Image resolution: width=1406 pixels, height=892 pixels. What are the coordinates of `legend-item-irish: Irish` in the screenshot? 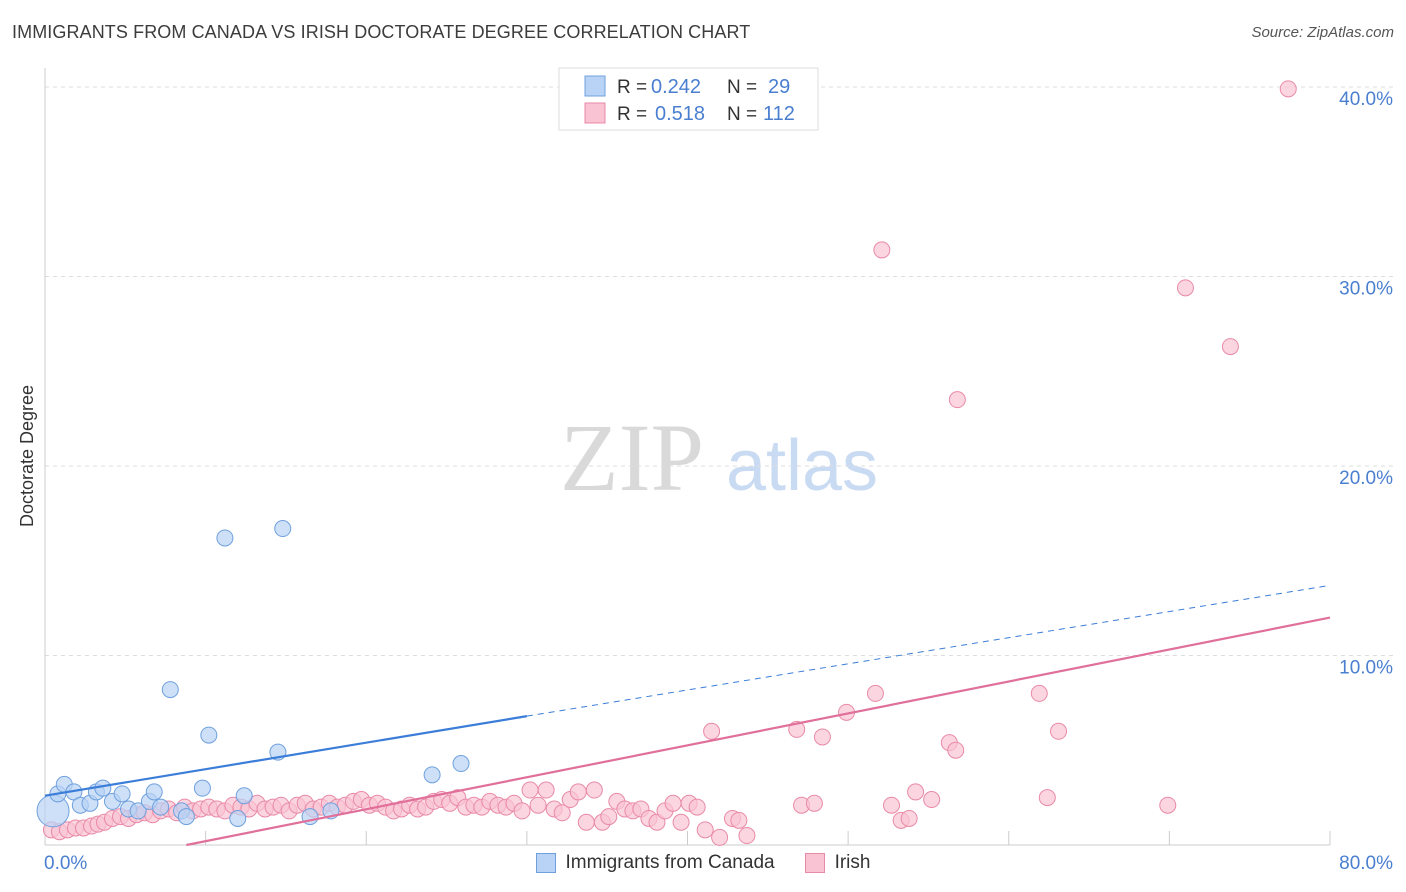 It's located at (837, 863).